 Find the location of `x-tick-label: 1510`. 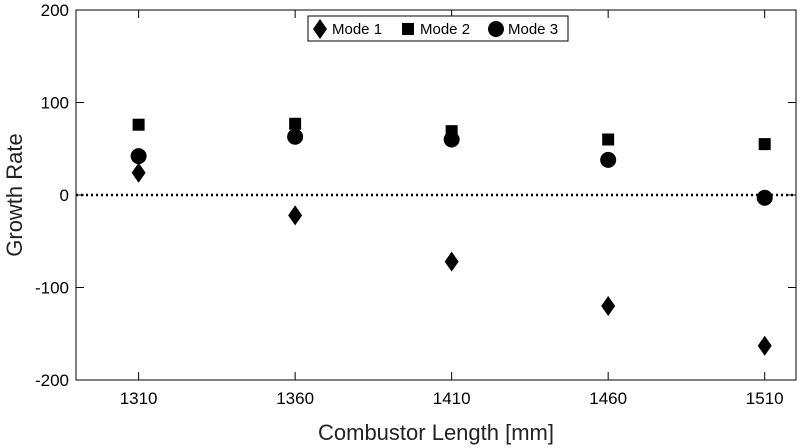

x-tick-label: 1510 is located at coordinates (765, 398).